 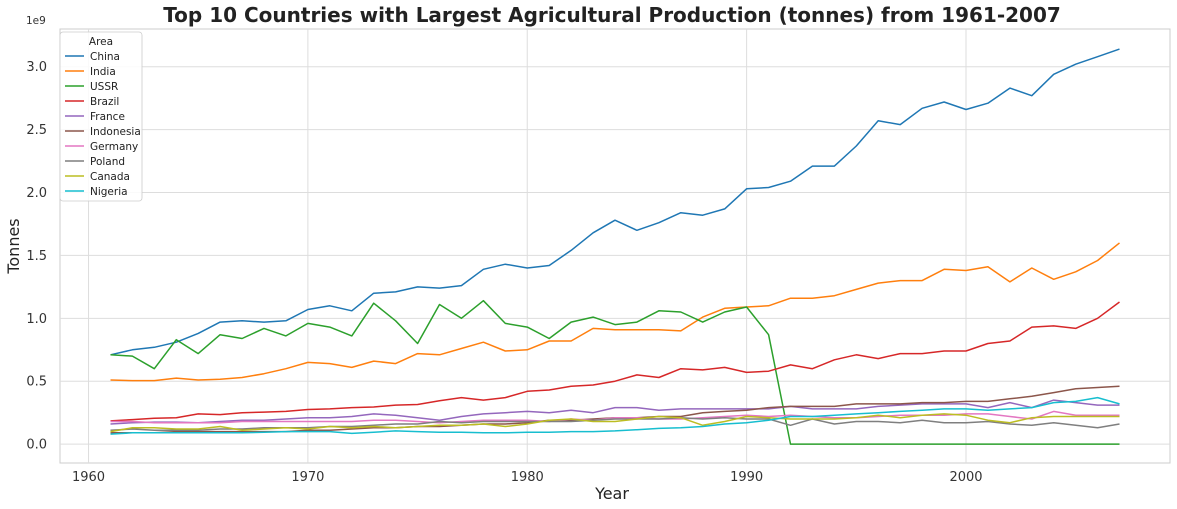 I want to click on y-tick-label: 1.0, so click(x=36, y=319).